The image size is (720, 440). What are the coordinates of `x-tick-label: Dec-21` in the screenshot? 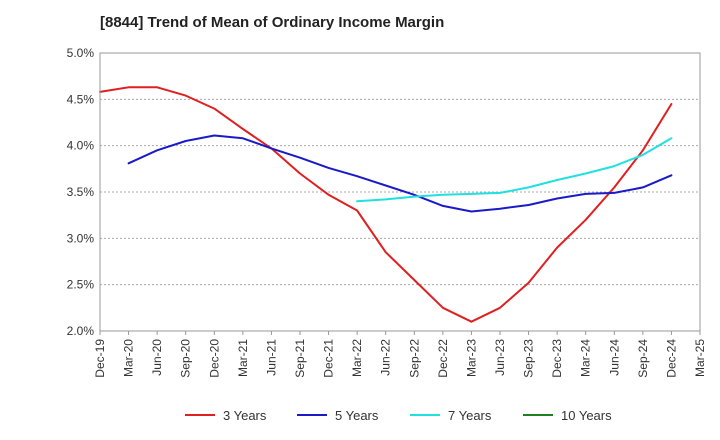 It's located at (329, 358).